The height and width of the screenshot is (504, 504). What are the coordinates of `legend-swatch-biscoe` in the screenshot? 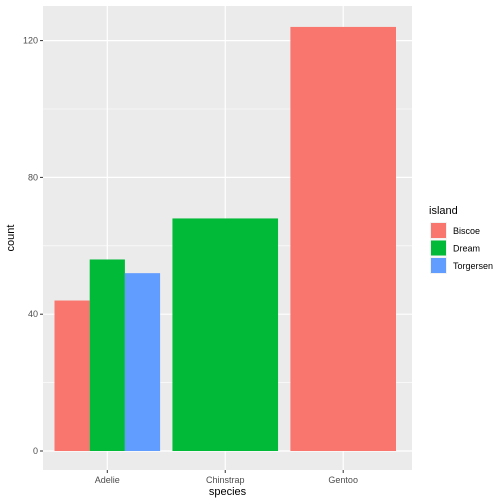 It's located at (438, 230).